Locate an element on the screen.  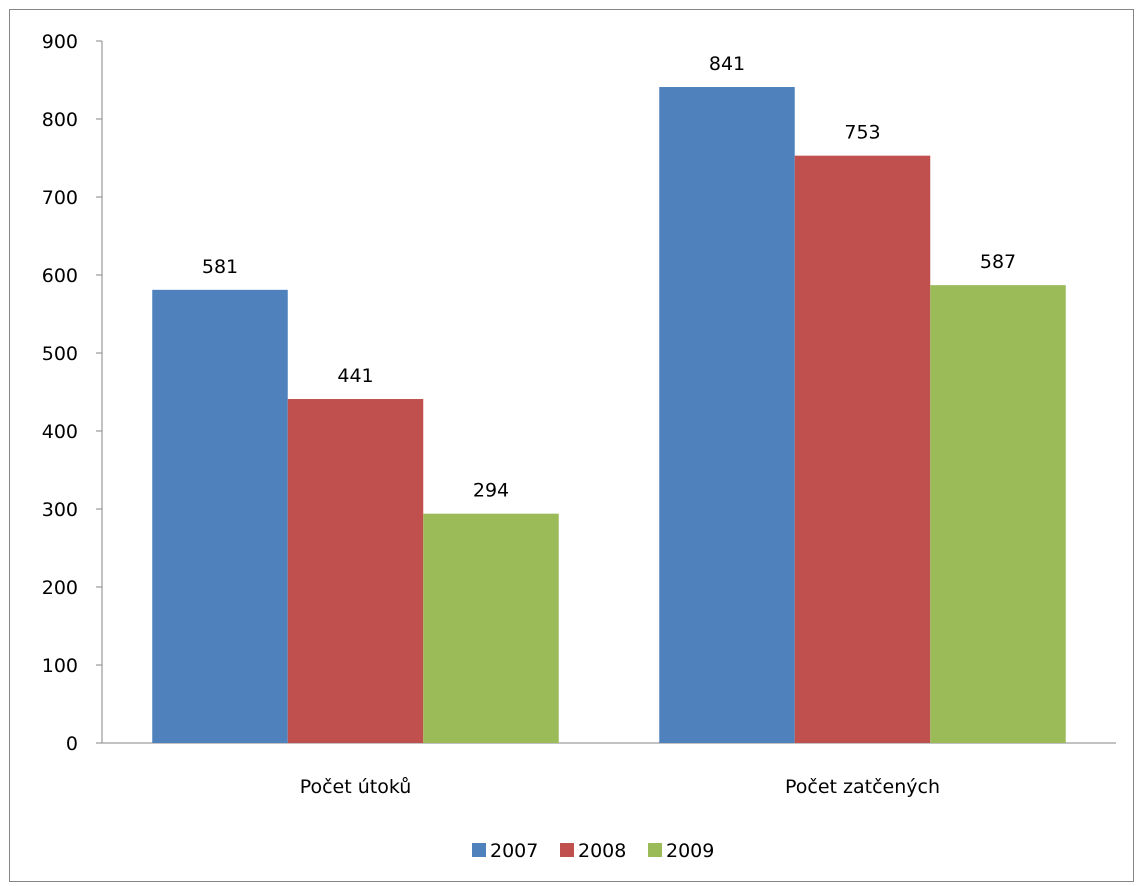
legend-label: 2009 is located at coordinates (690, 851).